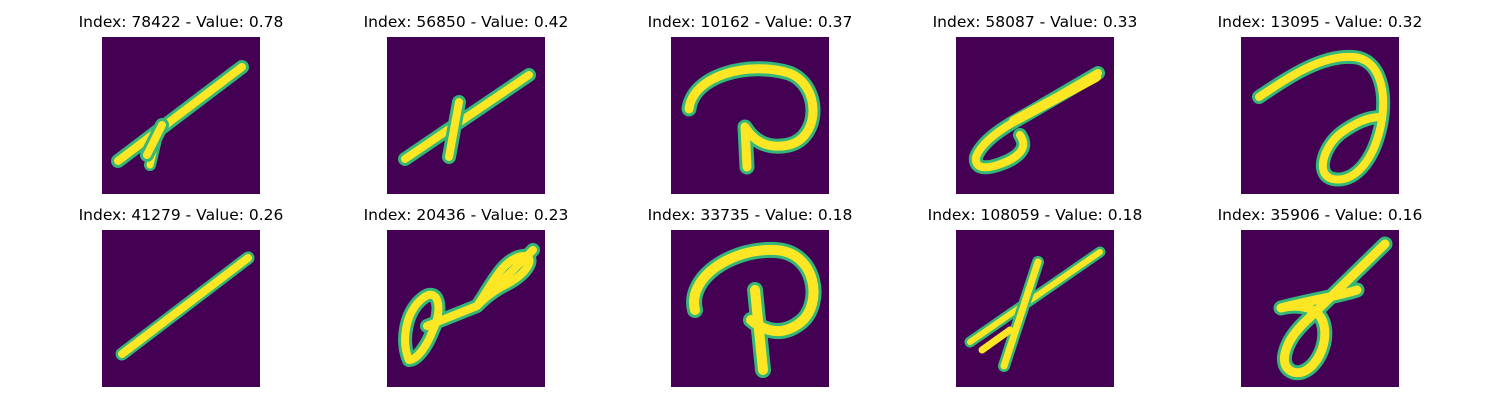  I want to click on panel-1: Index: 78422 - Value: 0.78, so click(181, 103).